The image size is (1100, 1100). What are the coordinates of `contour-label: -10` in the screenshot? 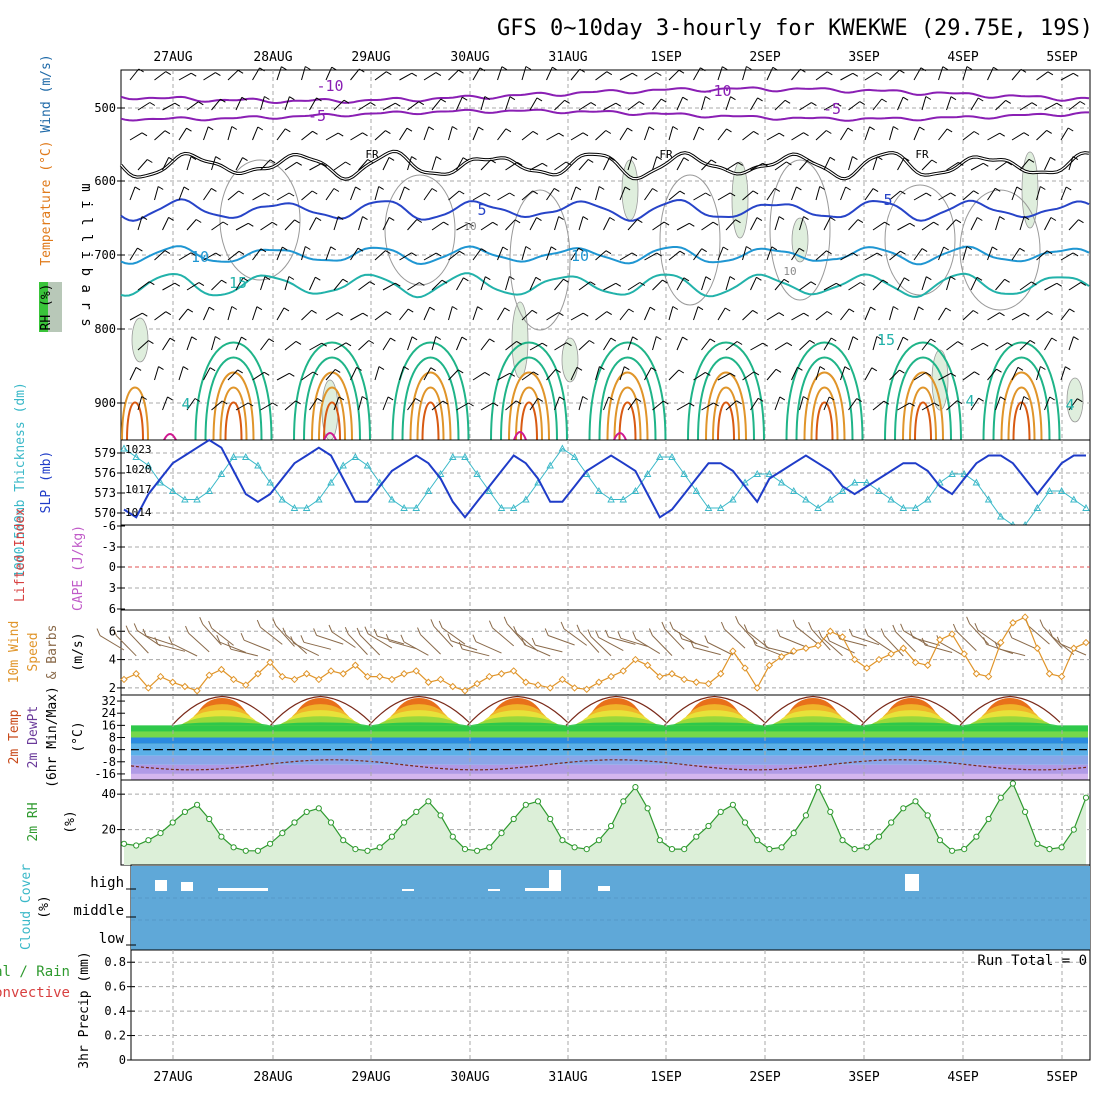 It's located at (717, 91).